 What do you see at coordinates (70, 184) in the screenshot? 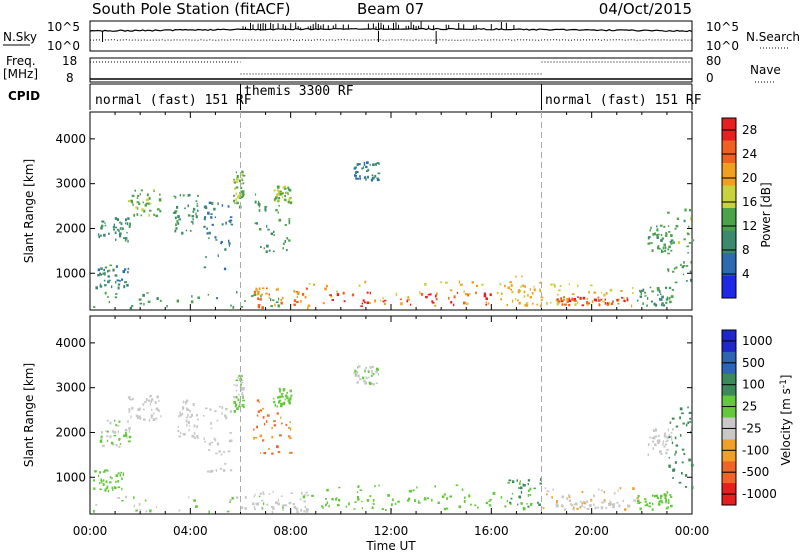
I see `y-tick-label: 3000` at bounding box center [70, 184].